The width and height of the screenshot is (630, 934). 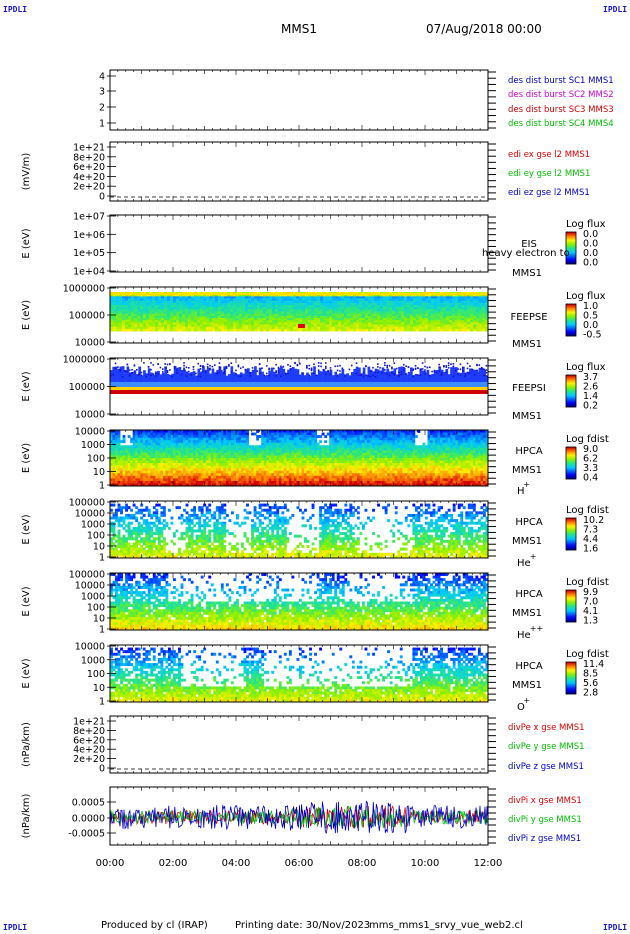 I want to click on y-tick-label: 0, so click(x=102, y=197).